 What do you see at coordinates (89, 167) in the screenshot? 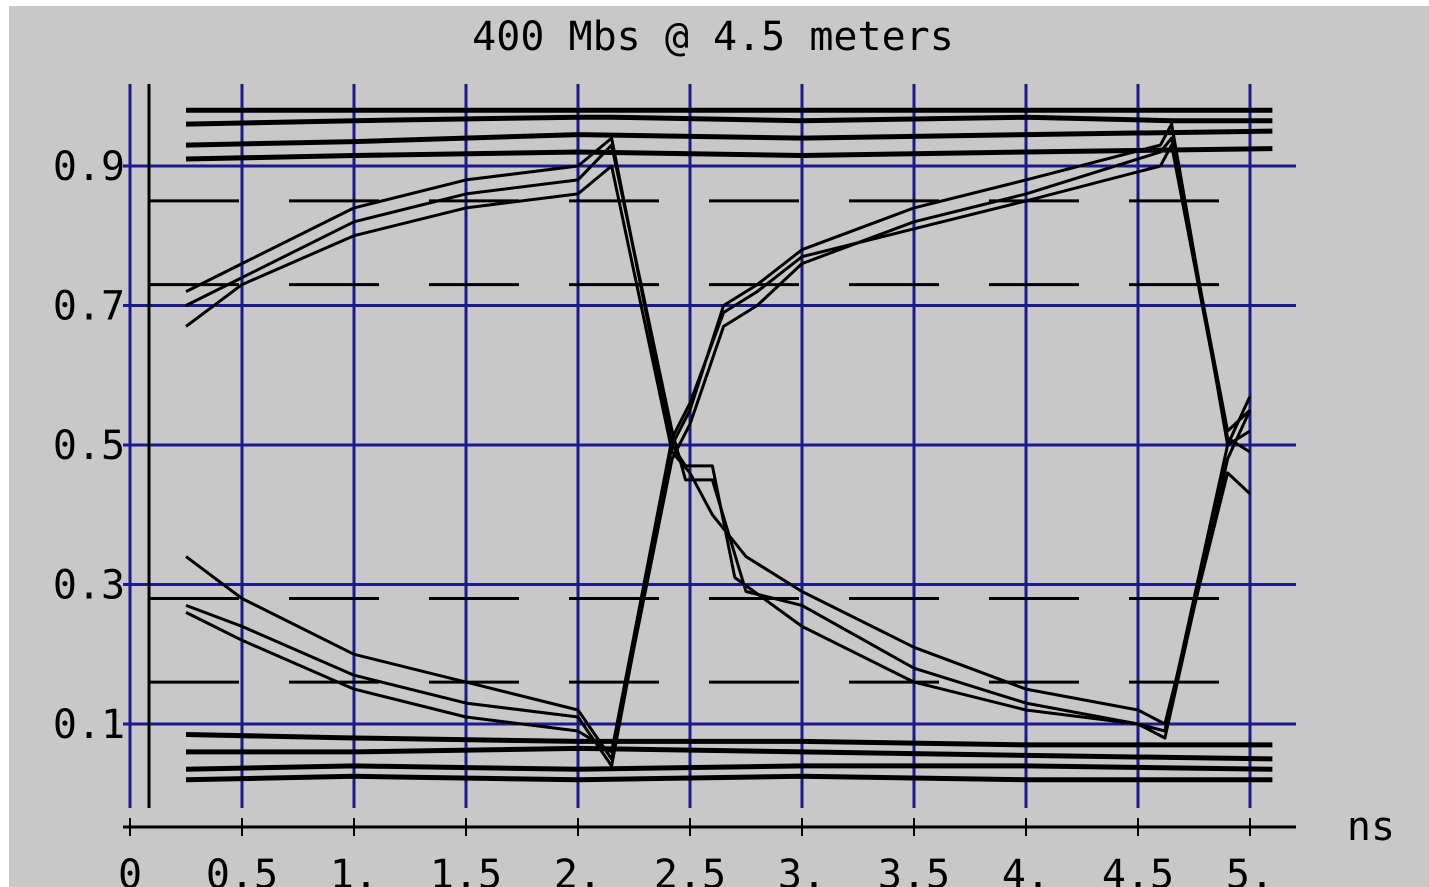
I see `y-tick-label-4: 0.9` at bounding box center [89, 167].